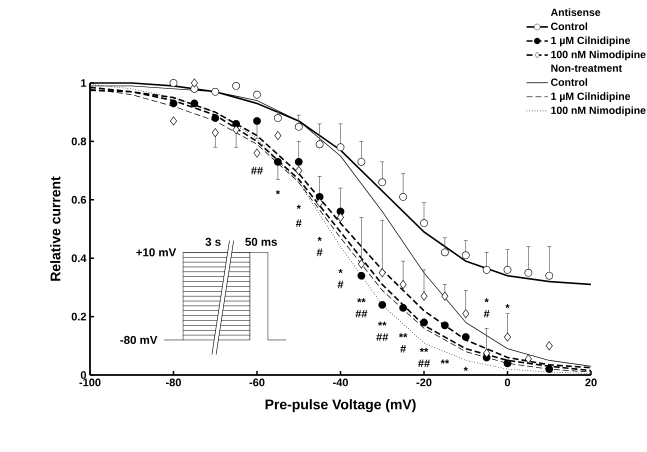 The width and height of the screenshot is (647, 452). What do you see at coordinates (591, 382) in the screenshot?
I see `x-tick-label: 20` at bounding box center [591, 382].